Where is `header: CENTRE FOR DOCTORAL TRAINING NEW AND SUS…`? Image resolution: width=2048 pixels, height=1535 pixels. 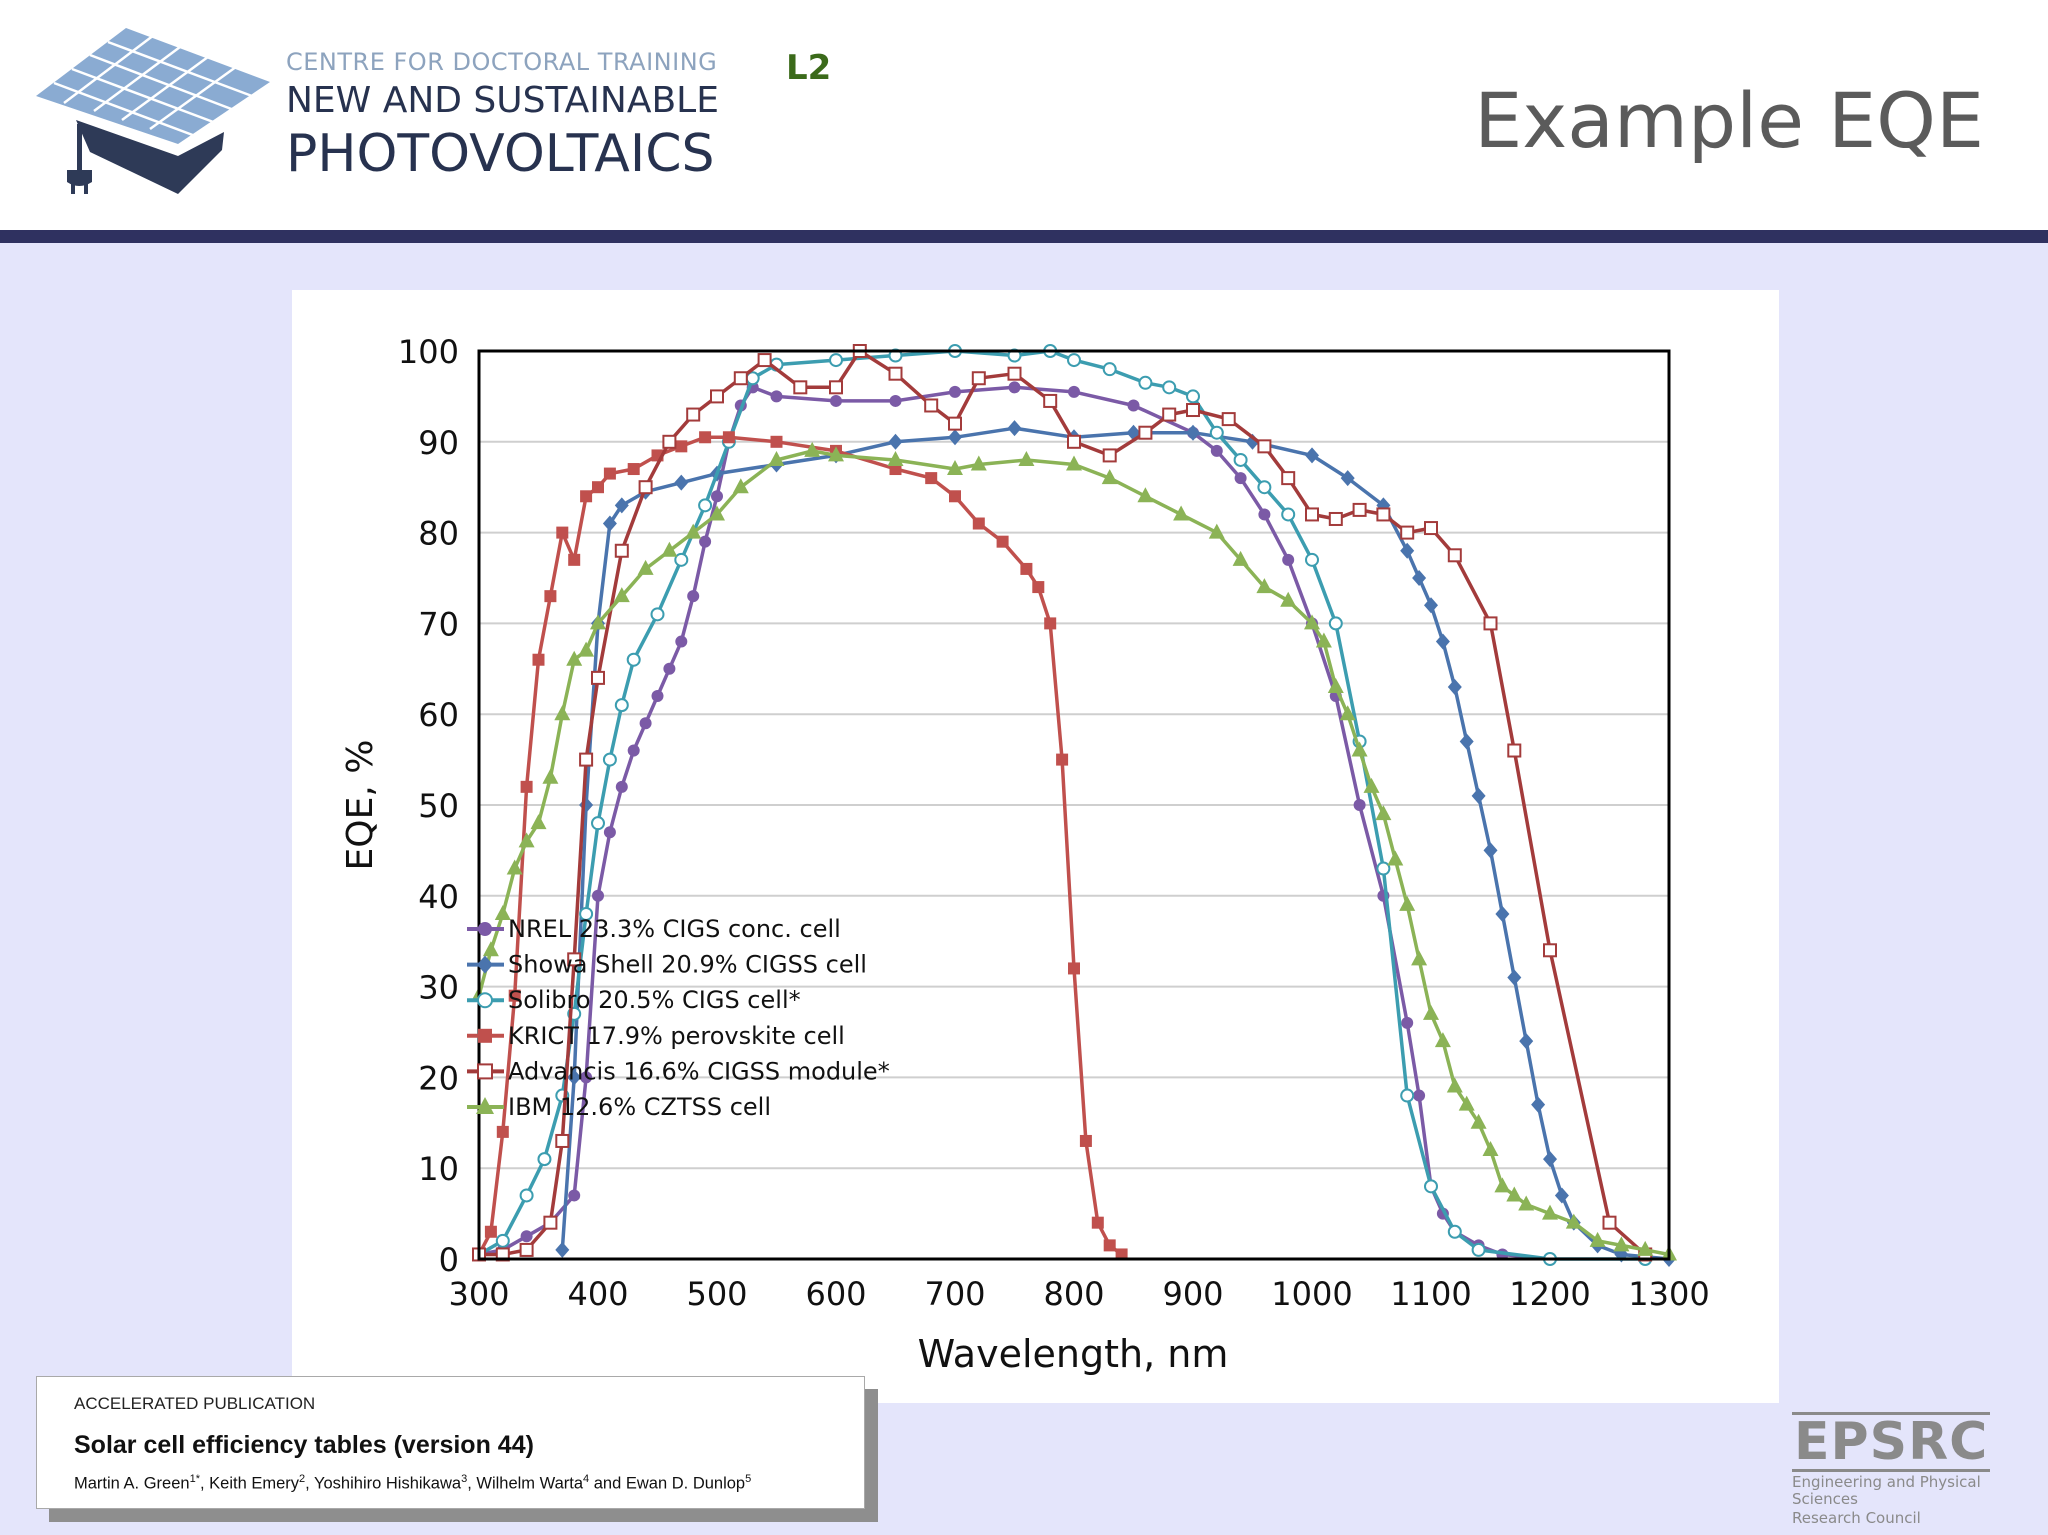
header: CENTRE FOR DOCTORAL TRAINING NEW AND SUS… is located at coordinates (1024, 115).